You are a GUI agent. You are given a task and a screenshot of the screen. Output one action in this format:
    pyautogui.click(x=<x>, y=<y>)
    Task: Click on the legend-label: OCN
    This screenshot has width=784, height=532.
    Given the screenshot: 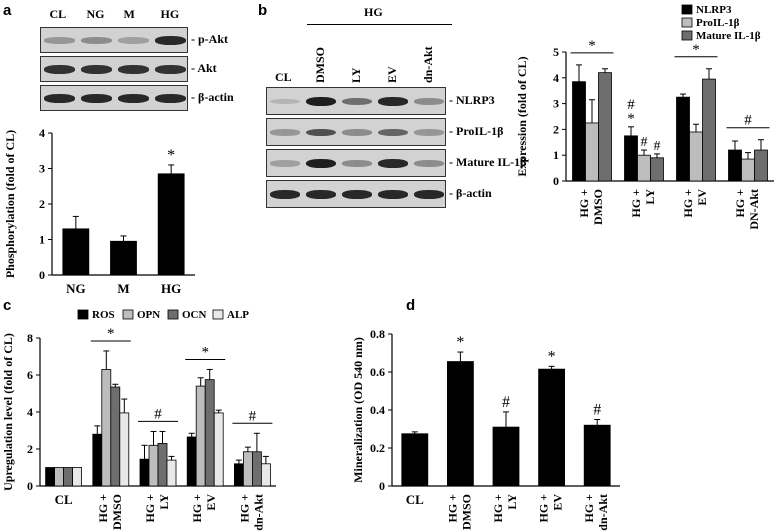 What is the action you would take?
    pyautogui.click(x=194, y=315)
    